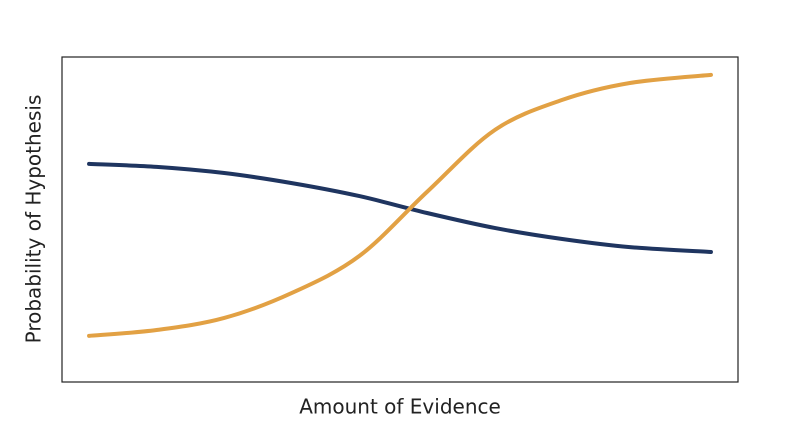 The image size is (800, 447). Describe the element at coordinates (34, 219) in the screenshot. I see `y-axis-label: Probability of Hypothesis` at that location.